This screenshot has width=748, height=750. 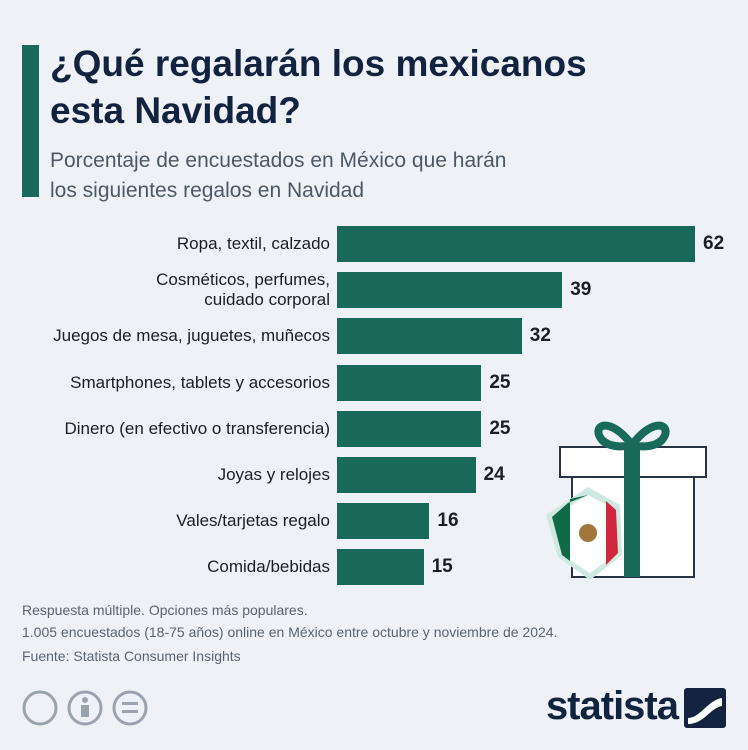 What do you see at coordinates (85, 708) in the screenshot?
I see `license-icons` at bounding box center [85, 708].